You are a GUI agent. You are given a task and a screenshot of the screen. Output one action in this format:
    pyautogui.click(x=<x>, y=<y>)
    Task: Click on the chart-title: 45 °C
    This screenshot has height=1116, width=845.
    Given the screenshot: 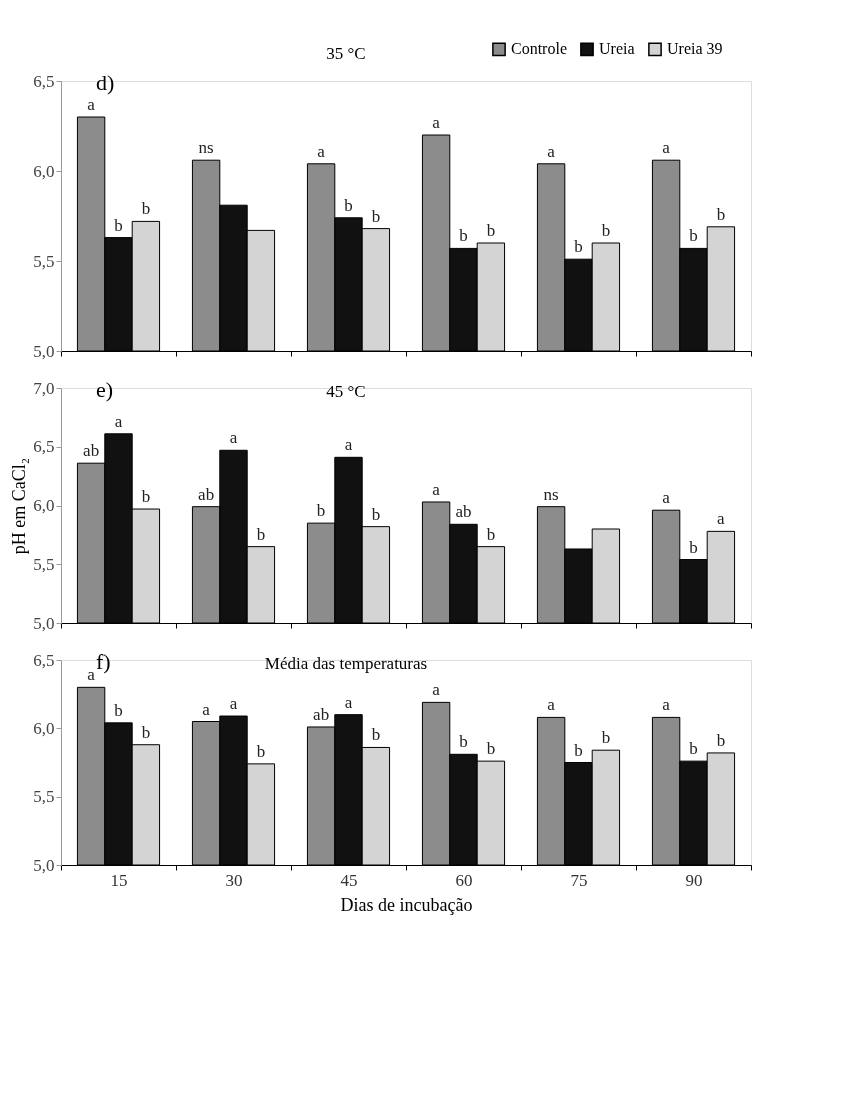 What is the action you would take?
    pyautogui.click(x=346, y=391)
    